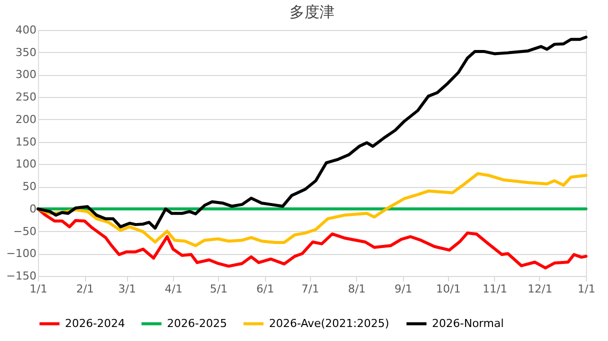 The image size is (608, 341). What do you see at coordinates (468, 323) in the screenshot?
I see `legend-label: 2026-Normal` at bounding box center [468, 323].